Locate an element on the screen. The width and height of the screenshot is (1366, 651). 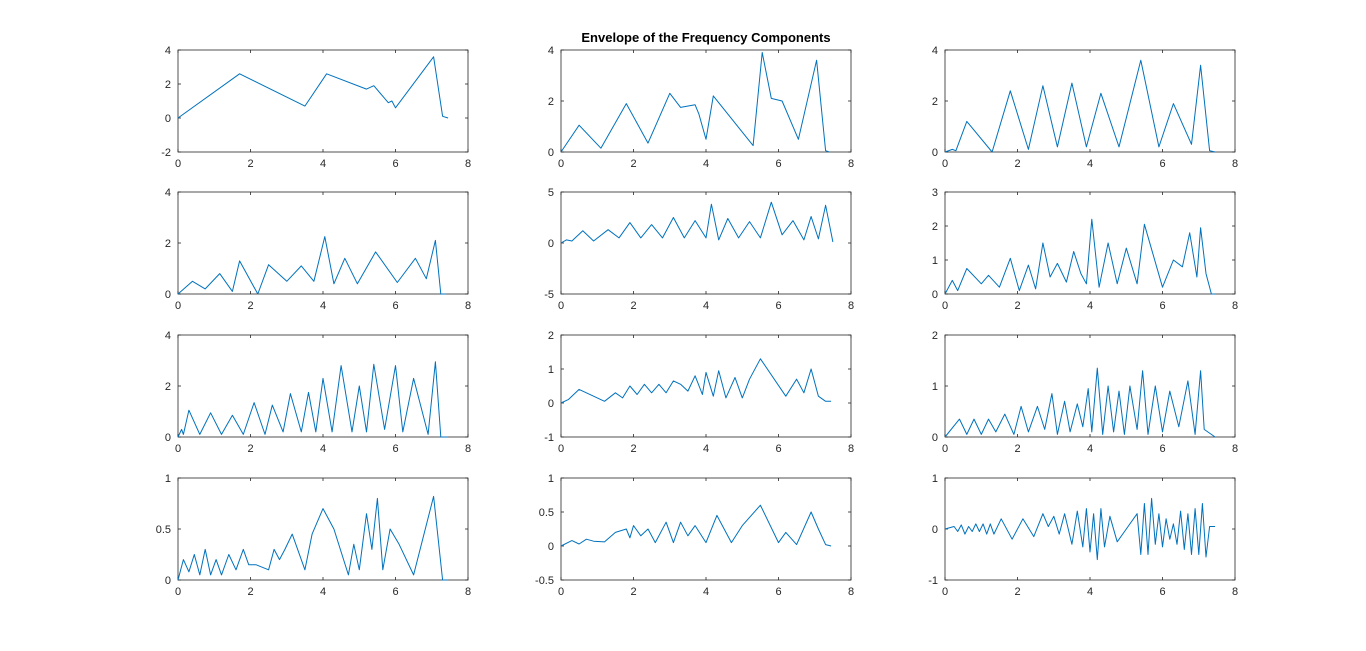
y-tick-label: 3 is located at coordinates (935, 193).